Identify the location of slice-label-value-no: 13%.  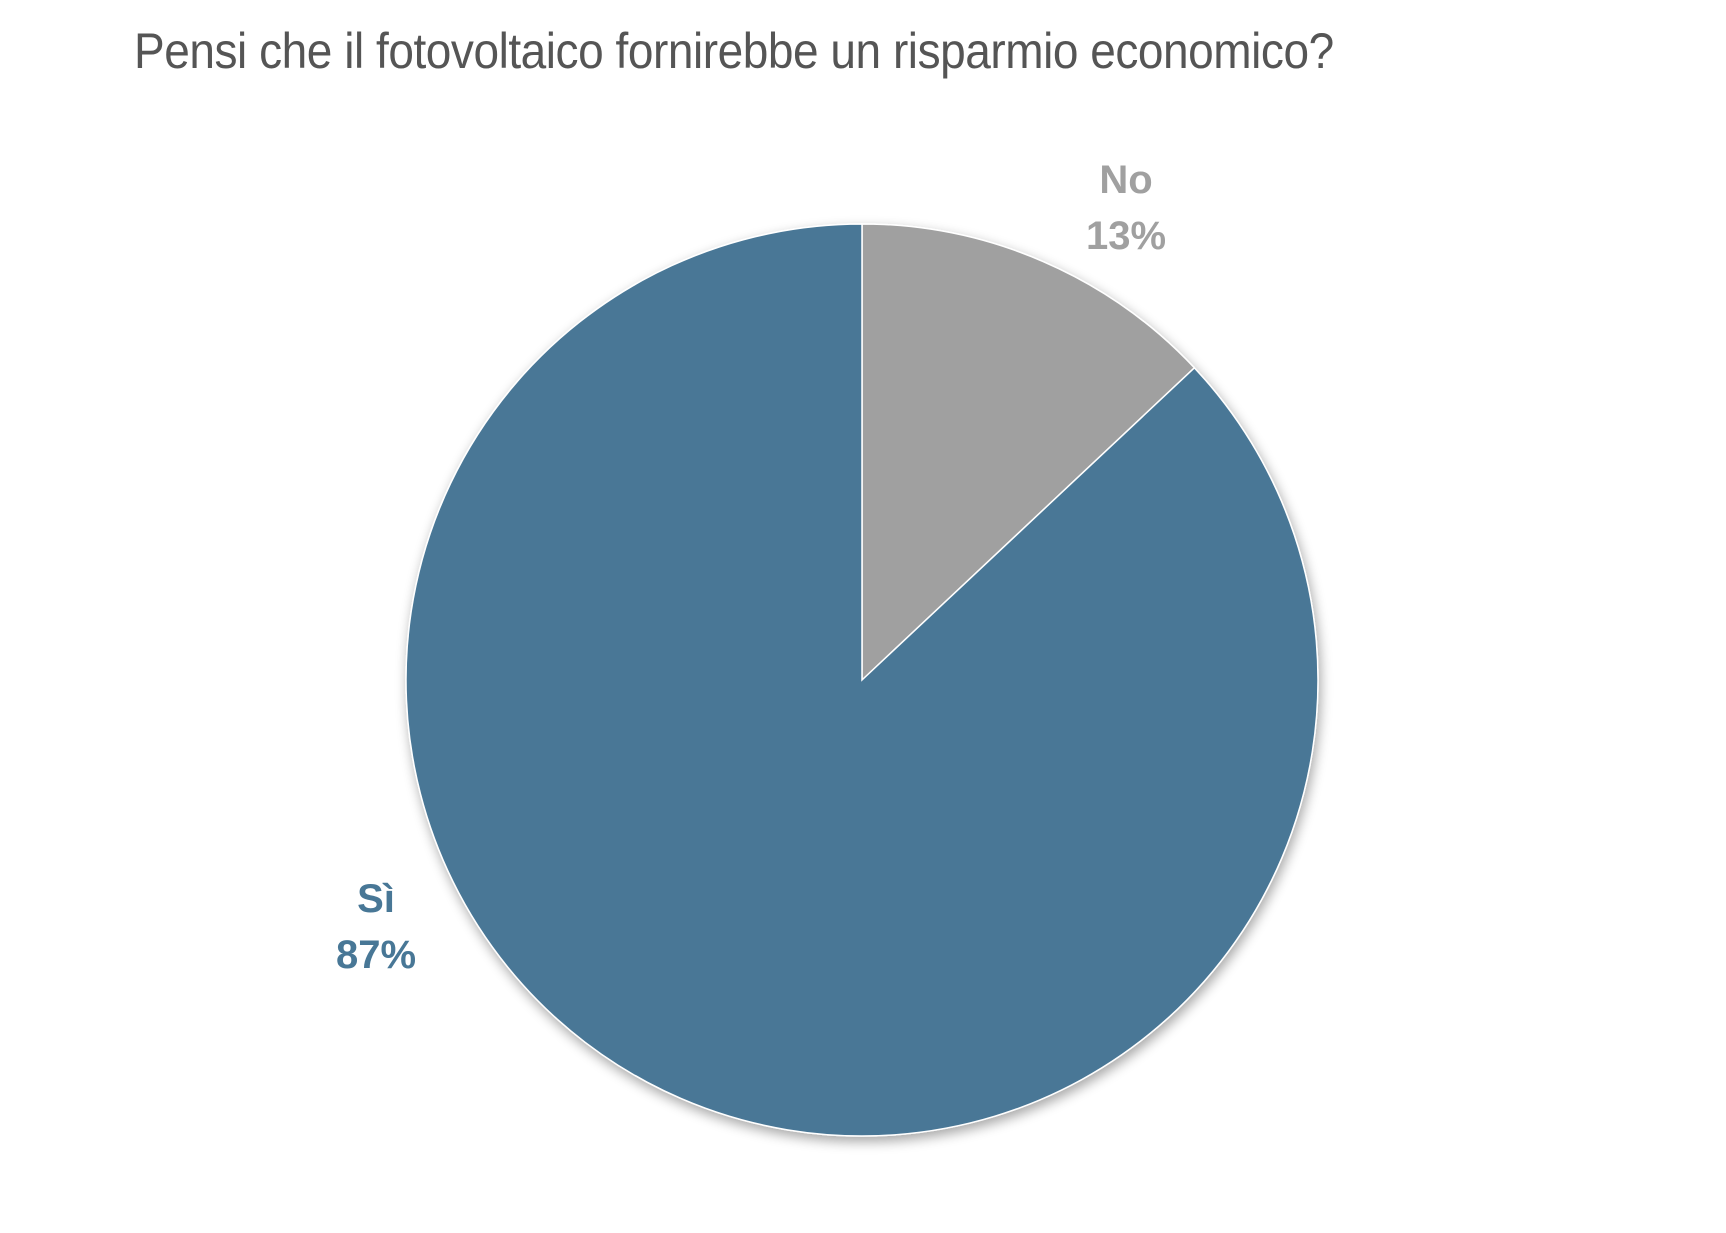
(1126, 236).